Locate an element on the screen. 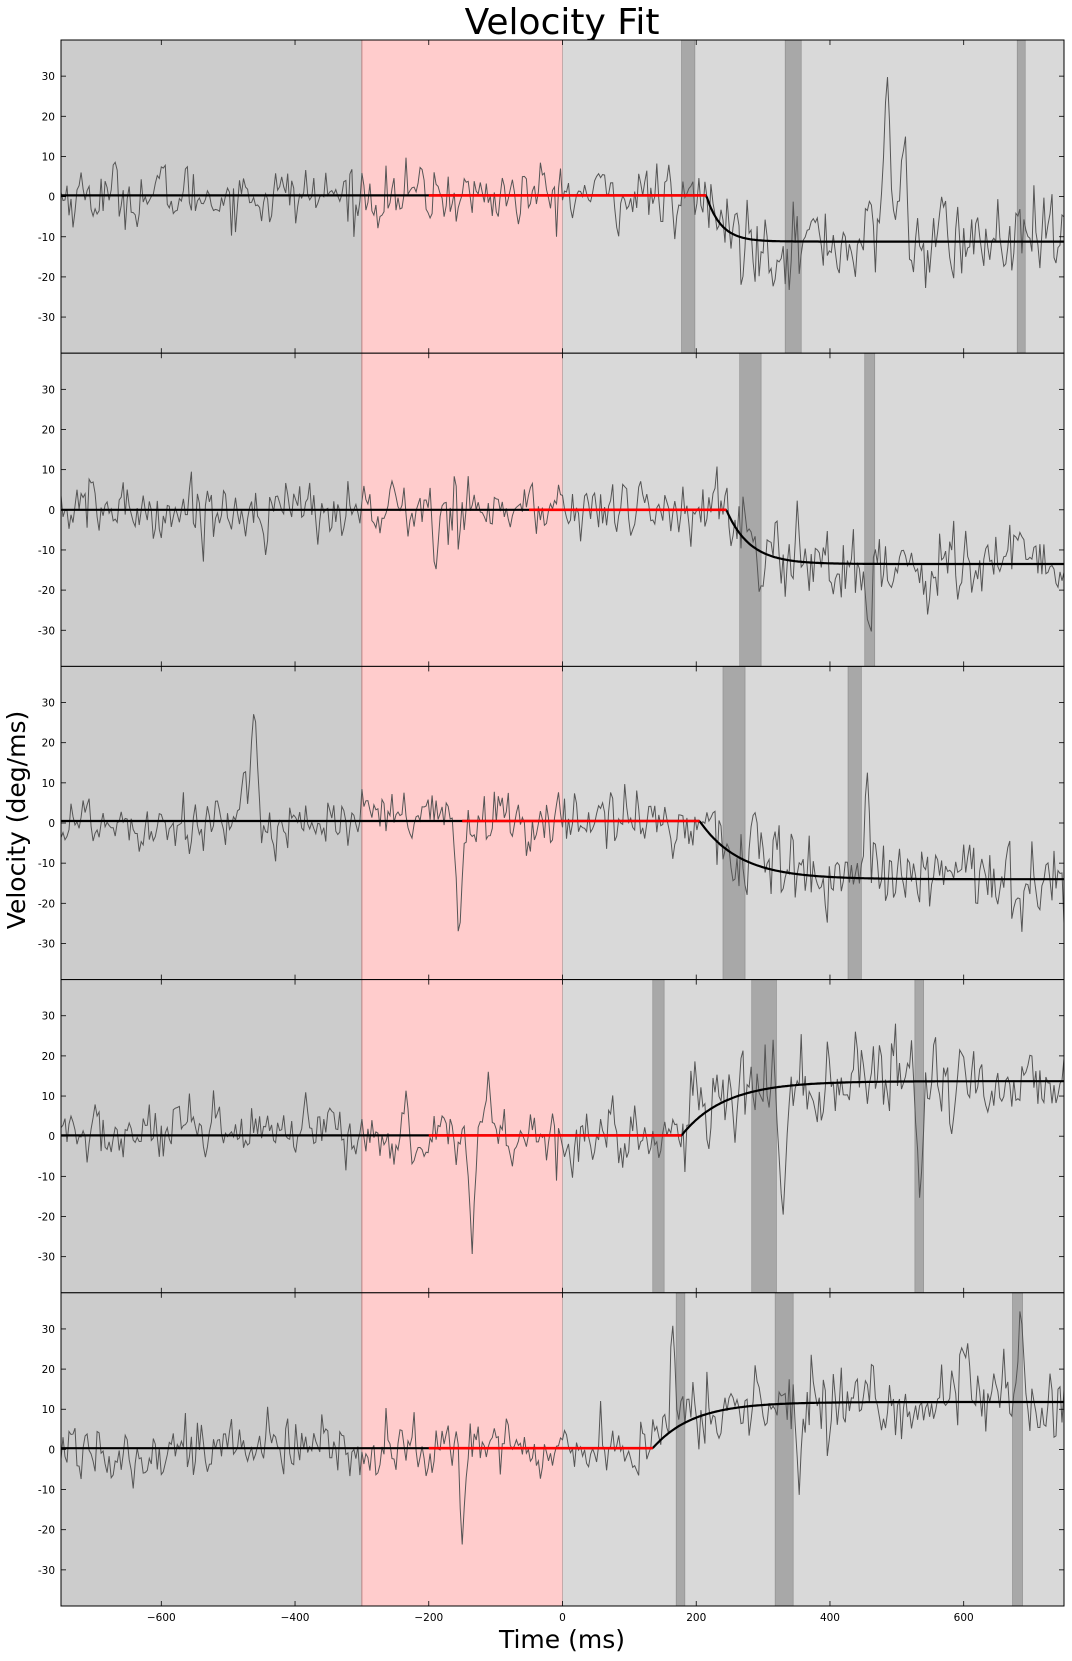  x-tick-label: 600 is located at coordinates (964, 1618).